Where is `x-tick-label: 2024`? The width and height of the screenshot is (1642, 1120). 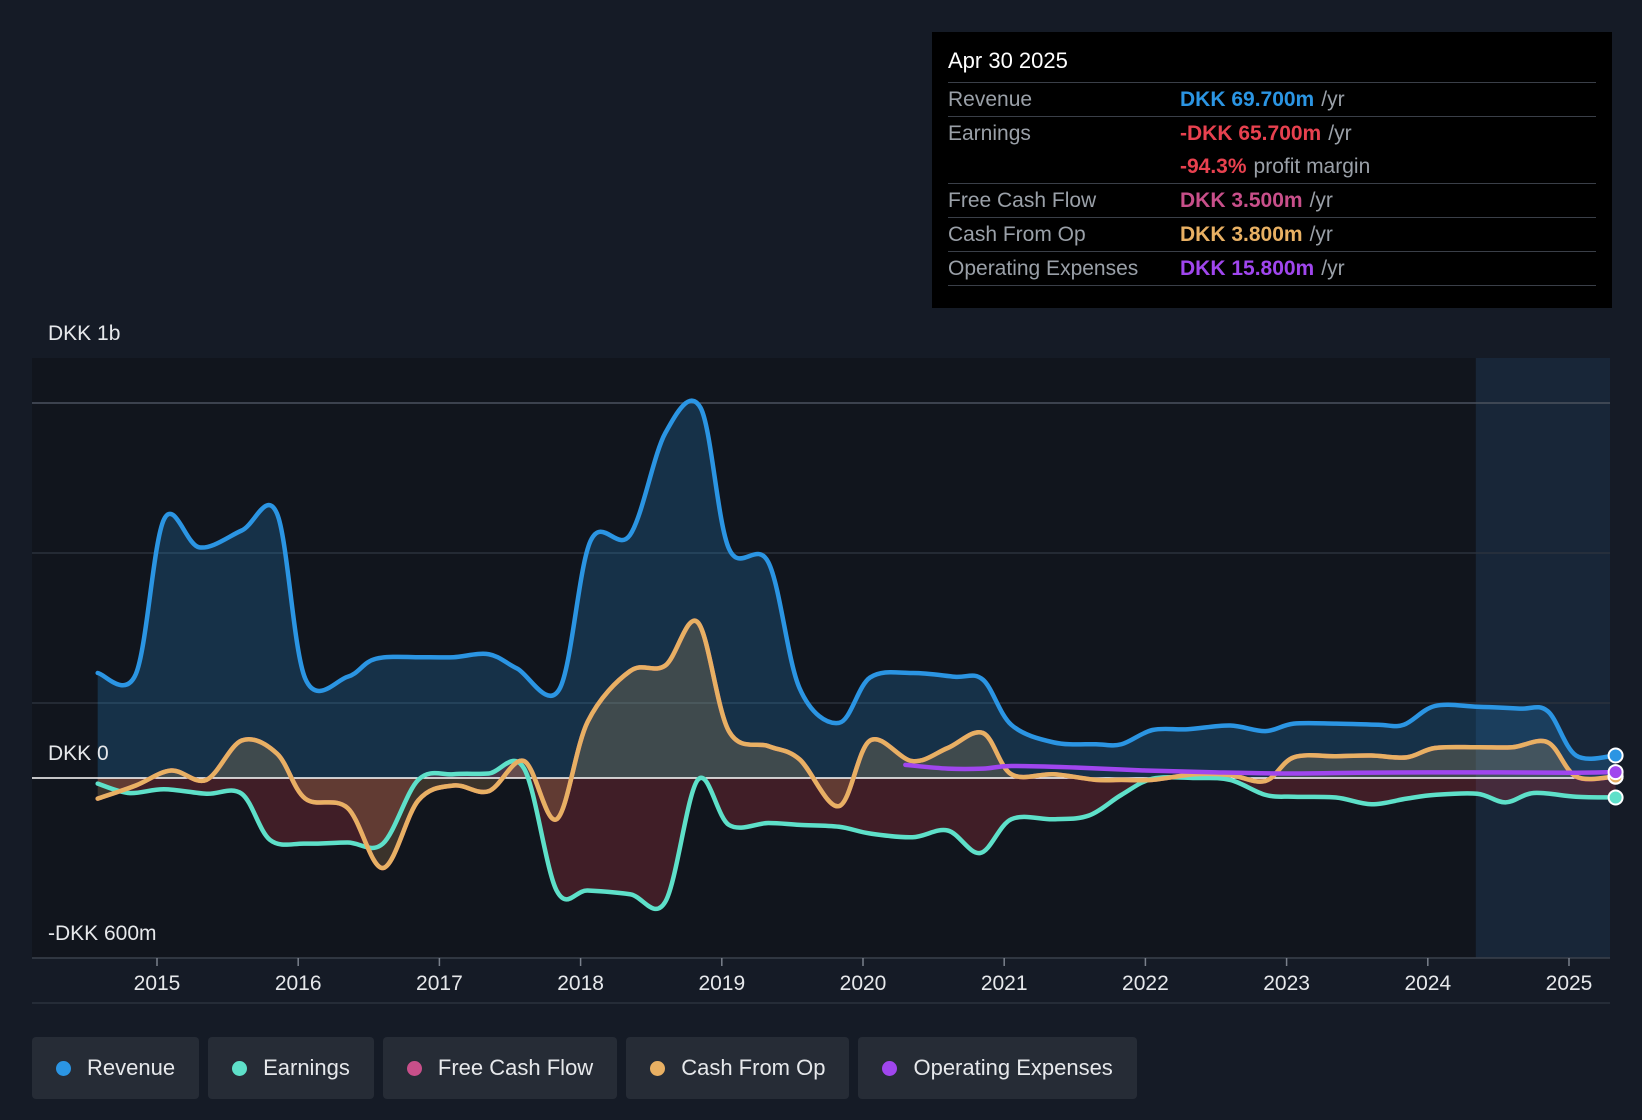
x-tick-label: 2024 is located at coordinates (1427, 983).